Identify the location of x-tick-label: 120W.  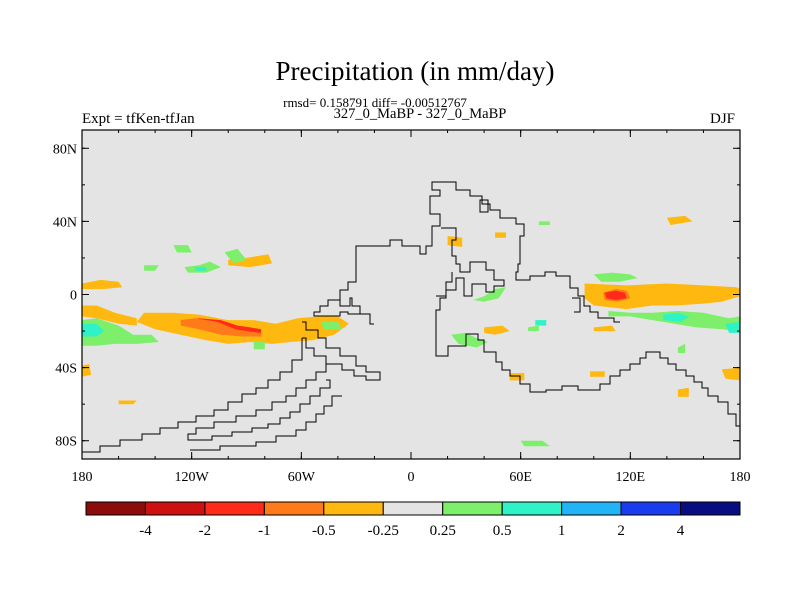
(192, 477).